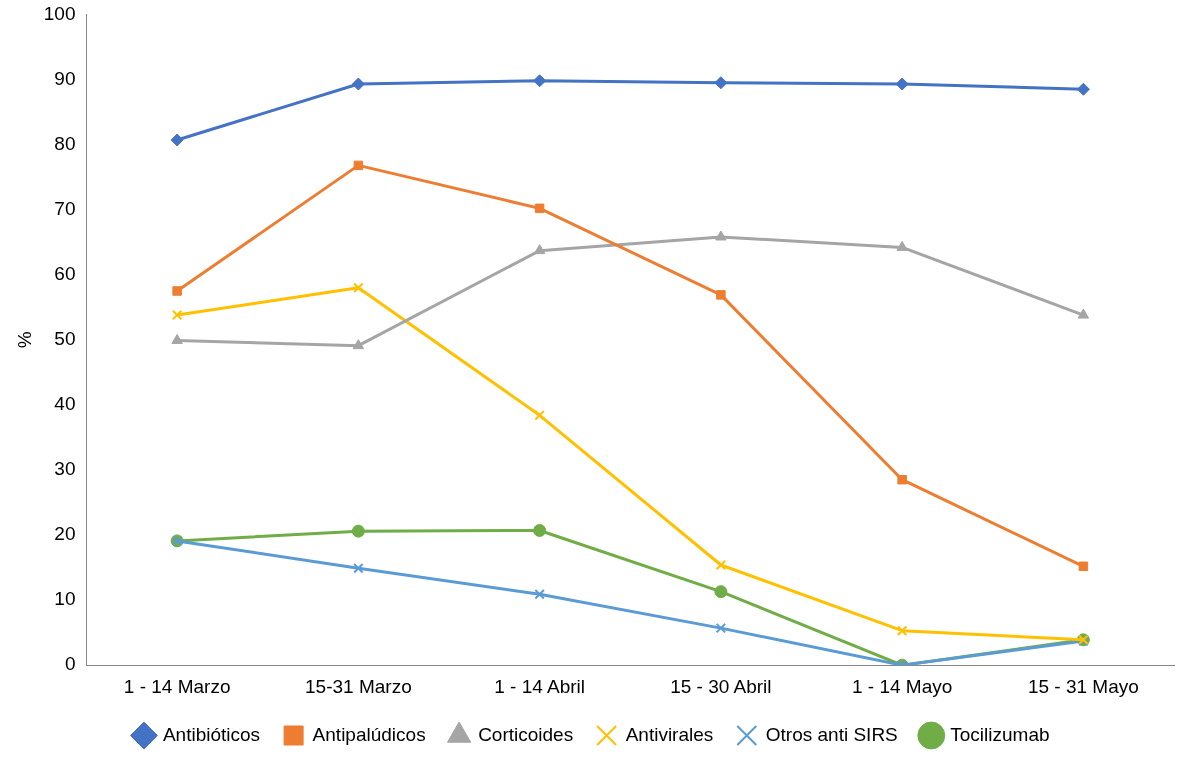 The width and height of the screenshot is (1194, 765). I want to click on x-tick-label: 15 - 31 Mayo, so click(1083, 686).